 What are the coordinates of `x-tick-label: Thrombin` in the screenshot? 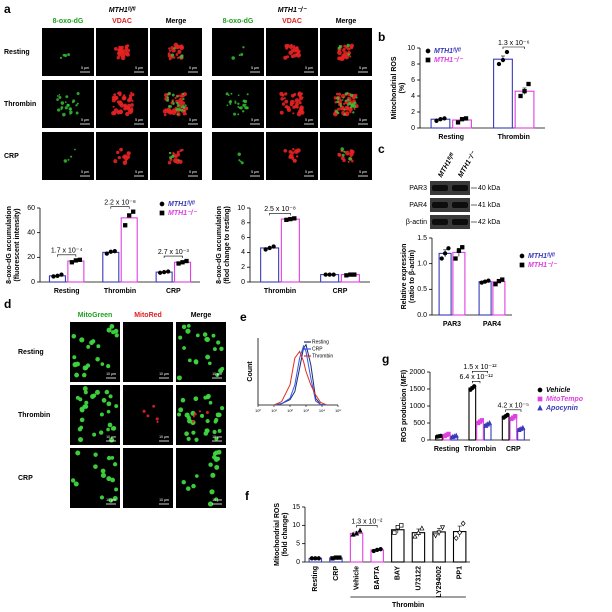 It's located at (480, 449).